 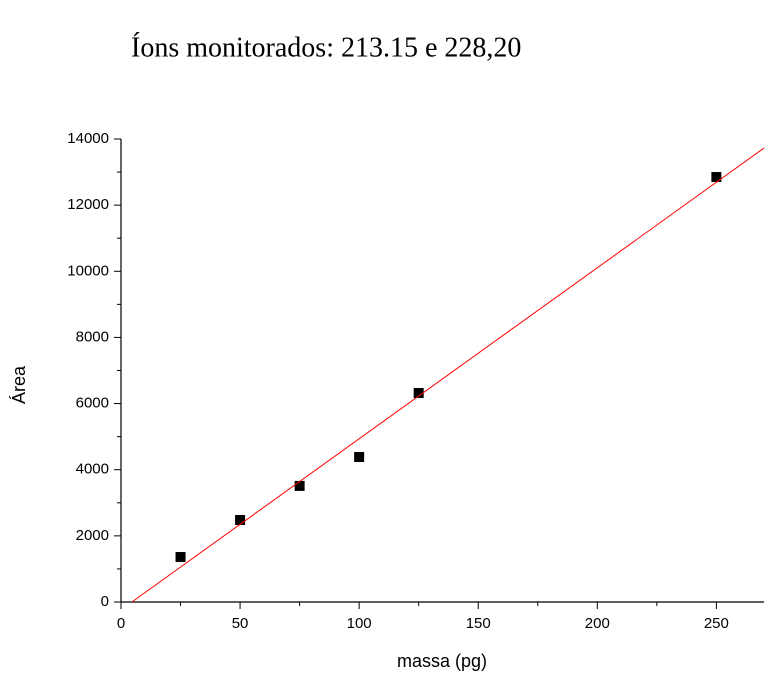 What do you see at coordinates (442, 661) in the screenshot?
I see `x-axis-label: massa (pg)` at bounding box center [442, 661].